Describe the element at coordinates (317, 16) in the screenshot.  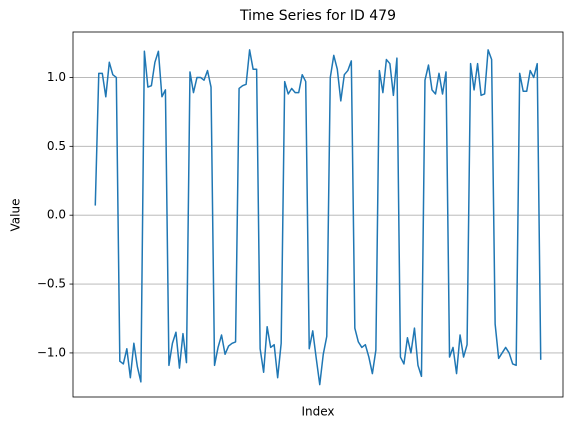
I see `chart-title: Time Series for ID 479` at that location.